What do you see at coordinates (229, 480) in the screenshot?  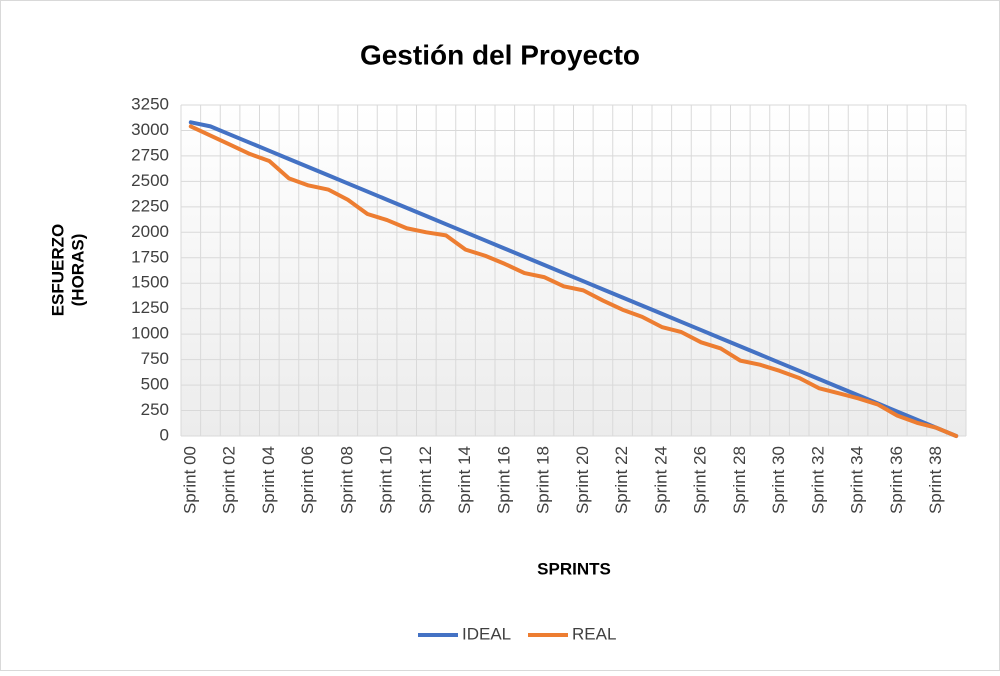 I see `x-tick-label: Sprint 02` at bounding box center [229, 480].